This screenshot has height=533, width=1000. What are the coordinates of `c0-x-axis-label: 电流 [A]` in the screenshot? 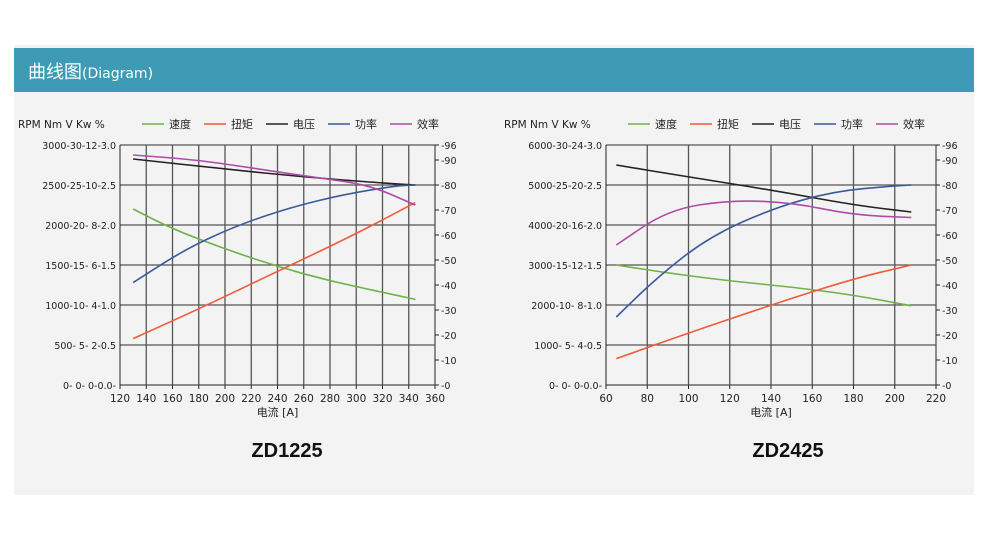 It's located at (278, 412).